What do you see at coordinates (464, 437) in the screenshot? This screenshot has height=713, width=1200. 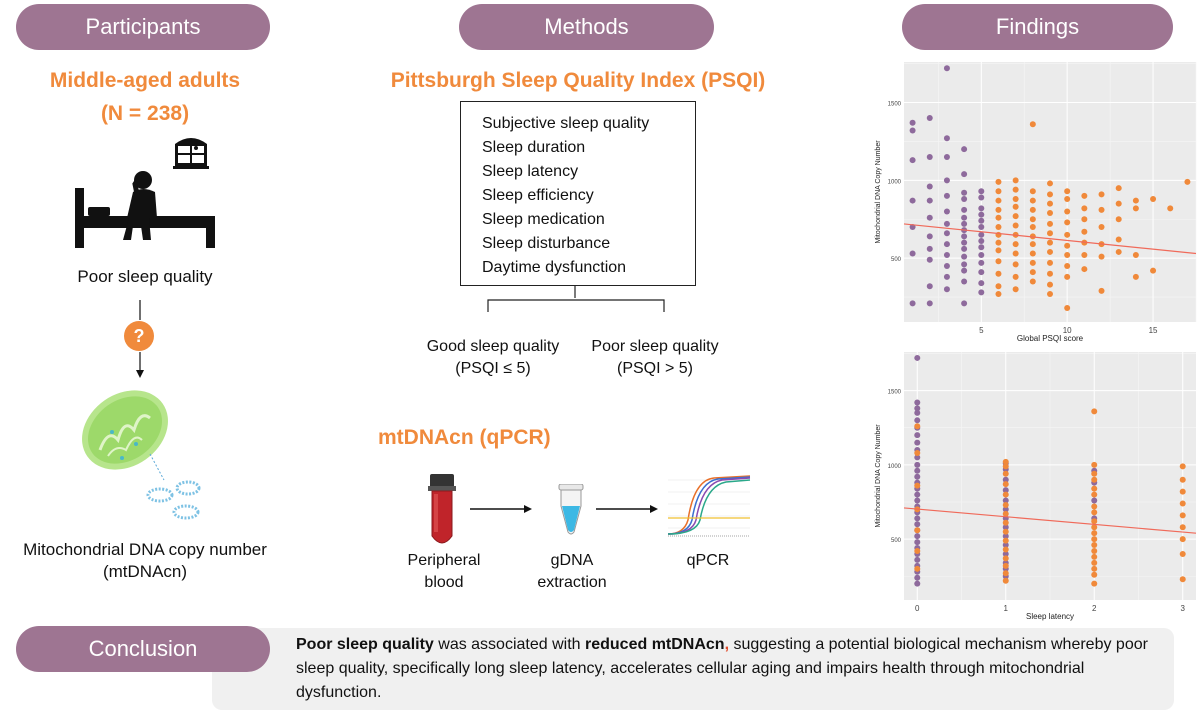 I see `mtdnacn-title: mtDNAcn (qPCR)` at bounding box center [464, 437].